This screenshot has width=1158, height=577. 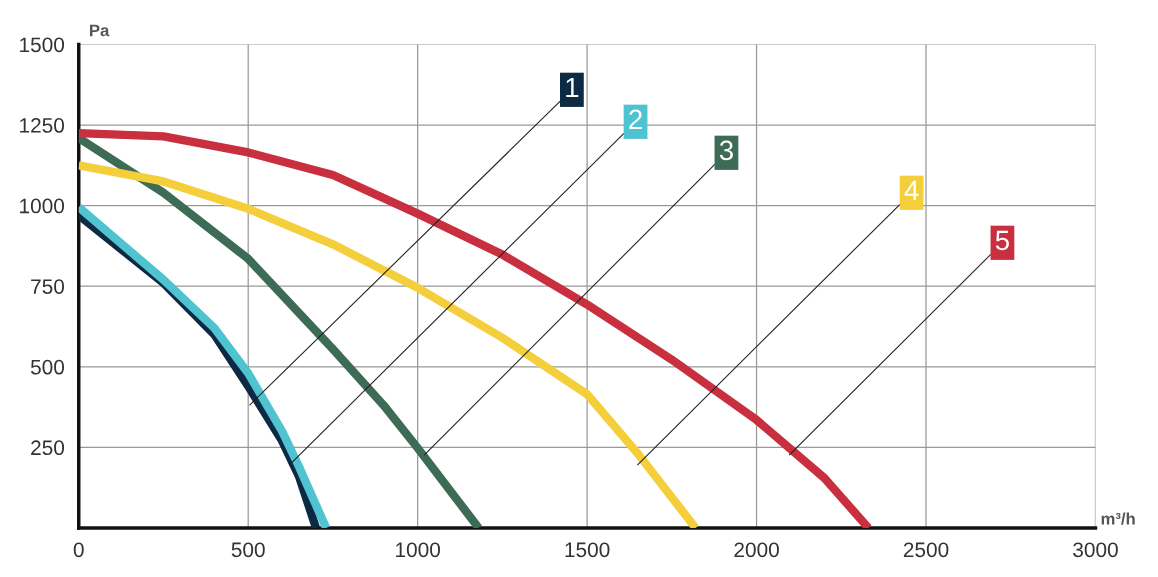 What do you see at coordinates (42, 125) in the screenshot?
I see `y-tick-label: 1250` at bounding box center [42, 125].